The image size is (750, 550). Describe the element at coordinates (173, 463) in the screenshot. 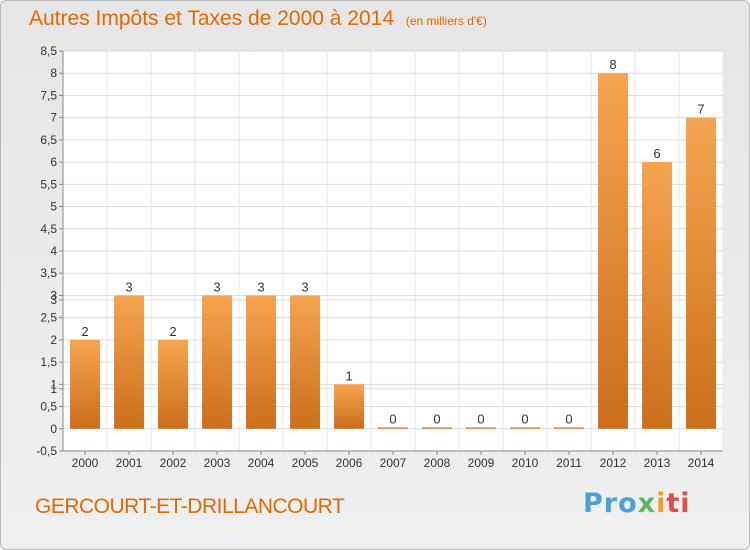

I see `x-tick-label: 2002` at that location.